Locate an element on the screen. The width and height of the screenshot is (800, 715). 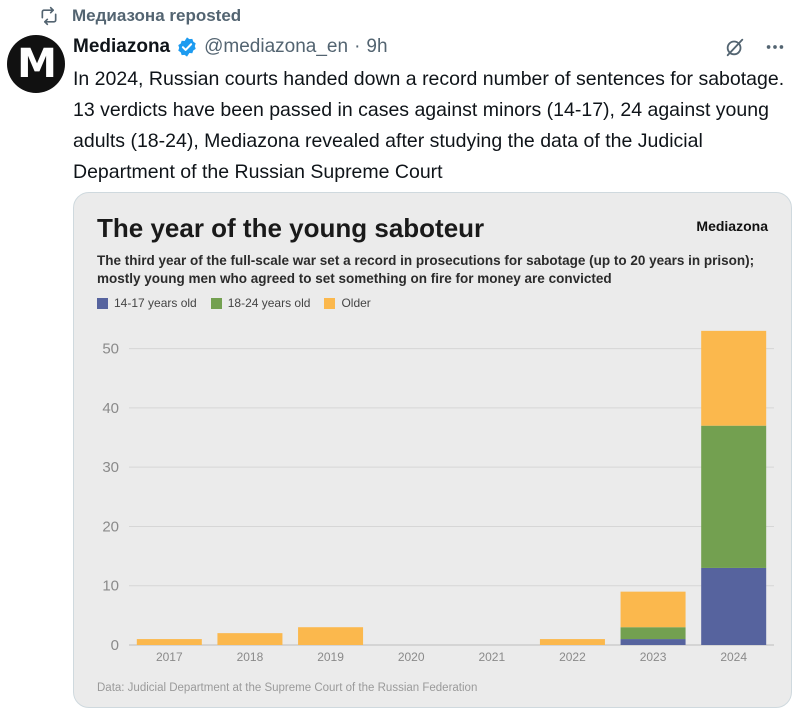
header-actions is located at coordinates (755, 47).